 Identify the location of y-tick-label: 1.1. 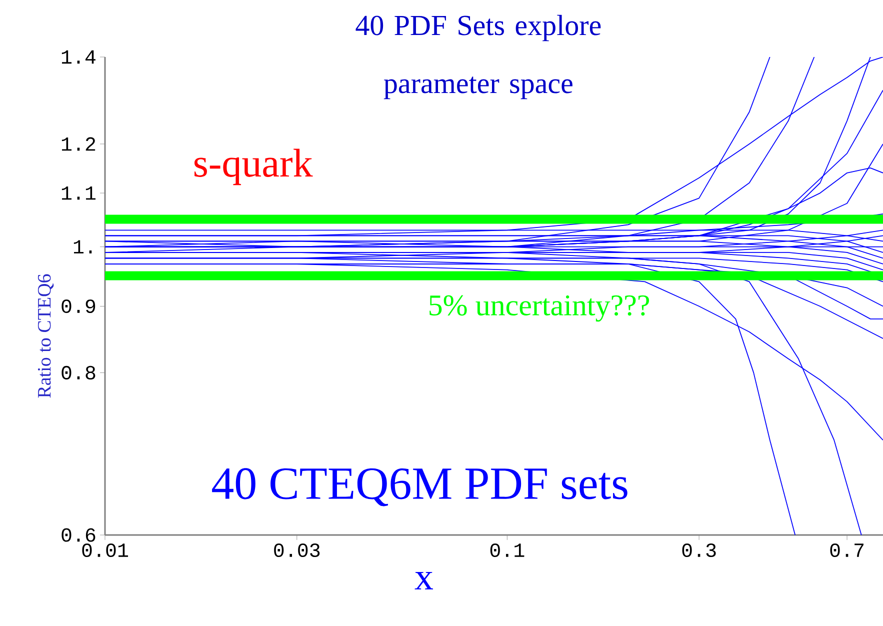
(79, 193).